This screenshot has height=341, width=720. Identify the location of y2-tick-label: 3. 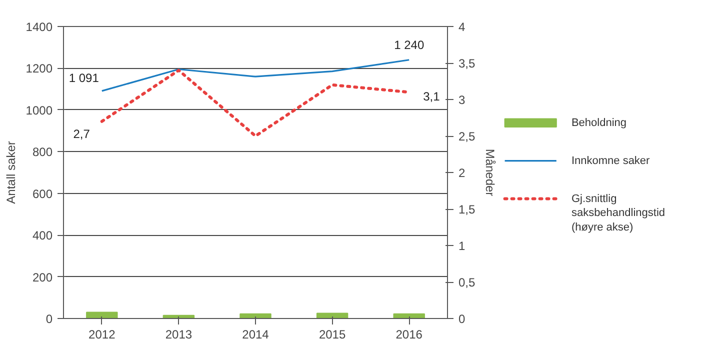
(462, 100).